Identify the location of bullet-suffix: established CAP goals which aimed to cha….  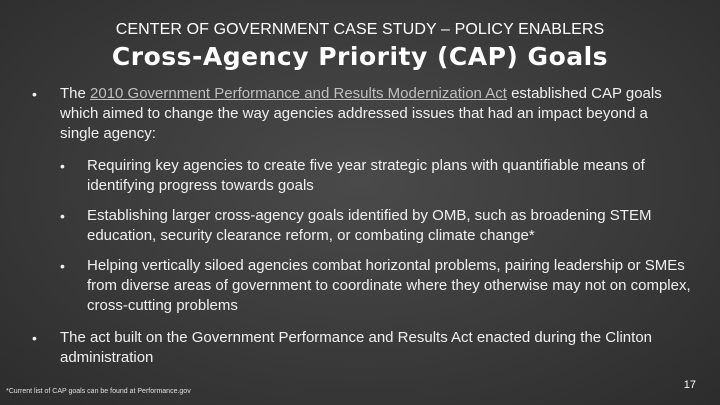
(361, 113).